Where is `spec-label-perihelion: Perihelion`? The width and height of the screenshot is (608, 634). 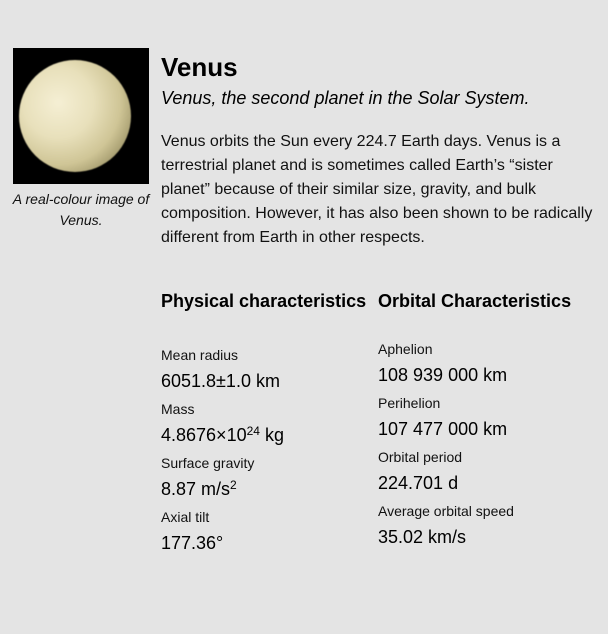
spec-label-perihelion: Perihelion is located at coordinates (409, 403).